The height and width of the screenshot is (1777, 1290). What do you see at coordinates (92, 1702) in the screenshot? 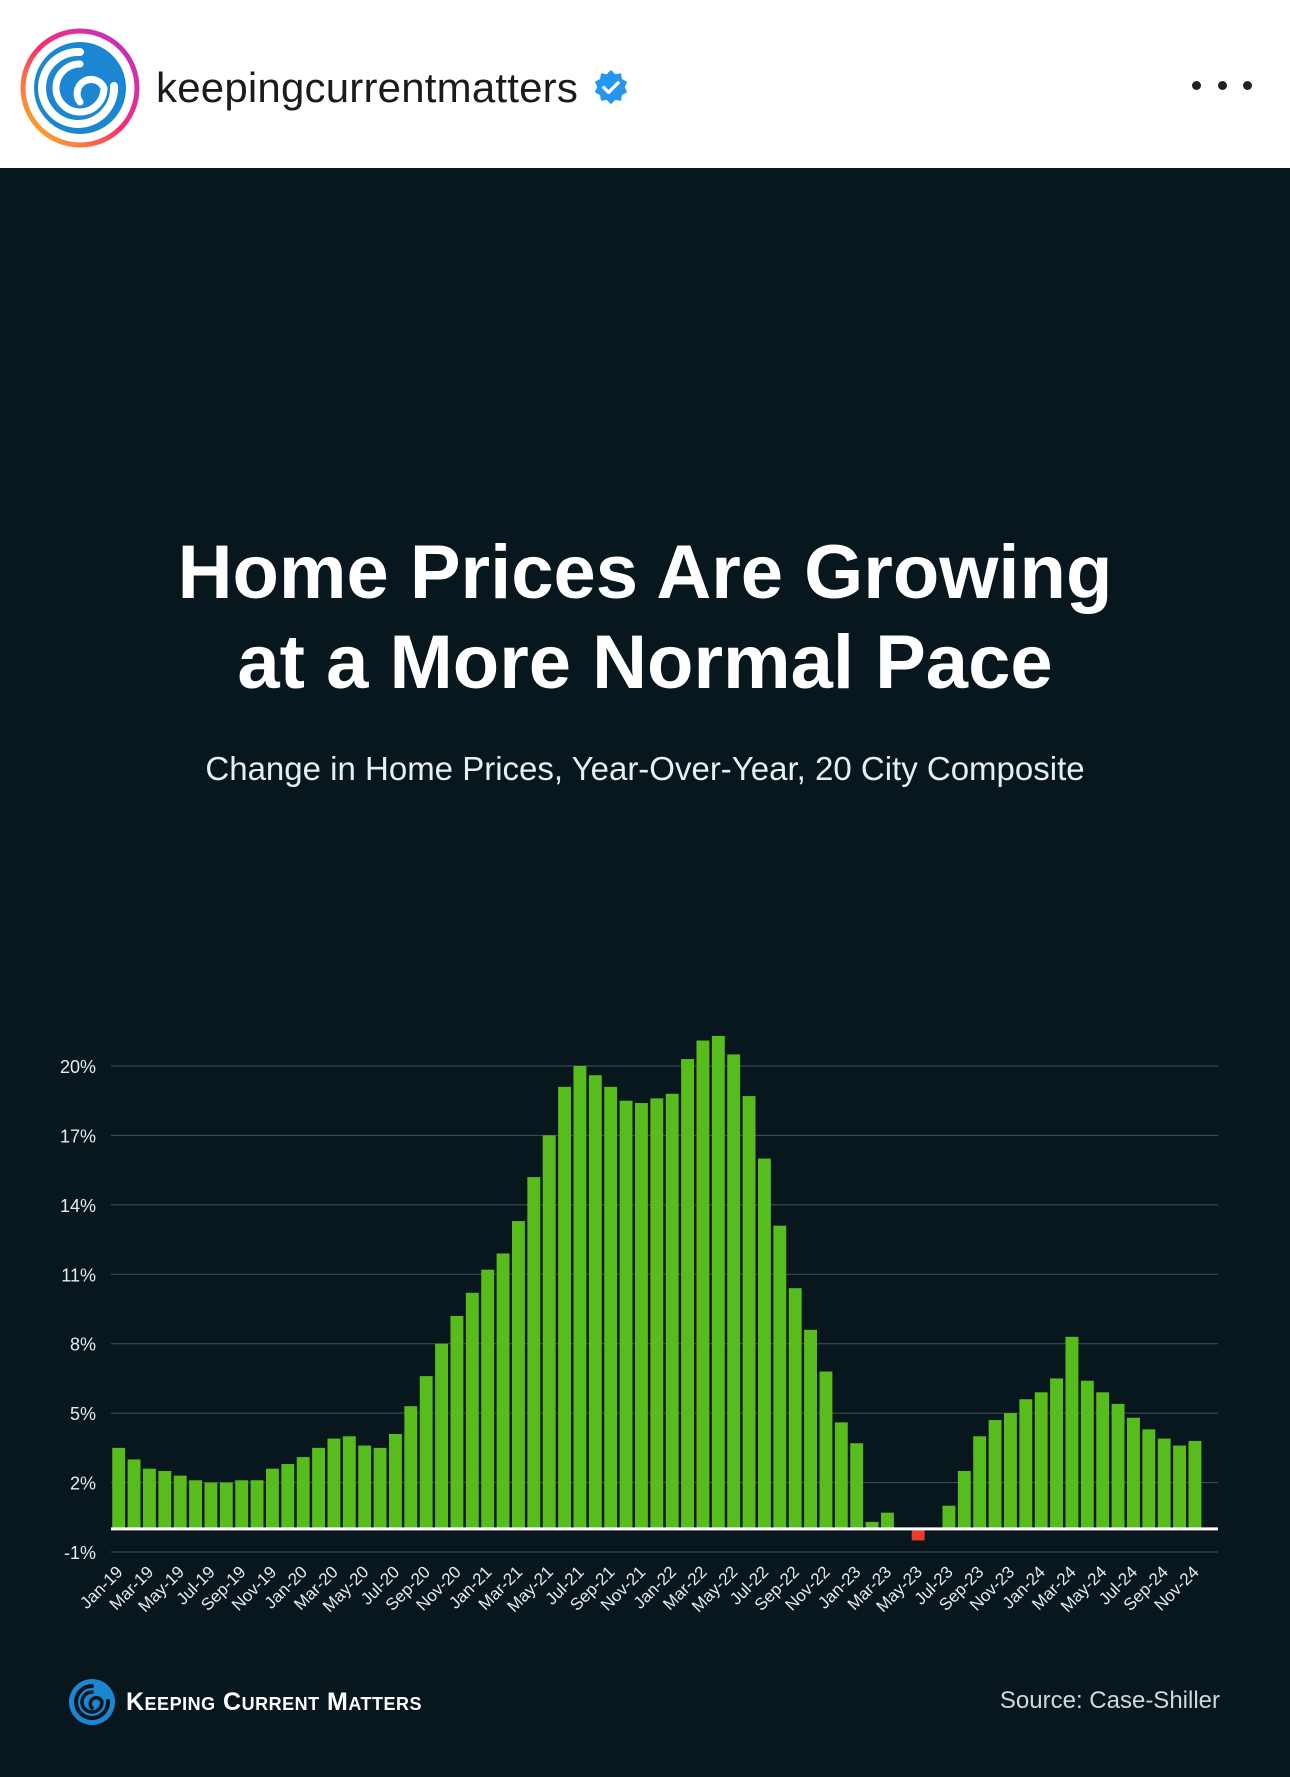
I see `brand-swirl-icon` at bounding box center [92, 1702].